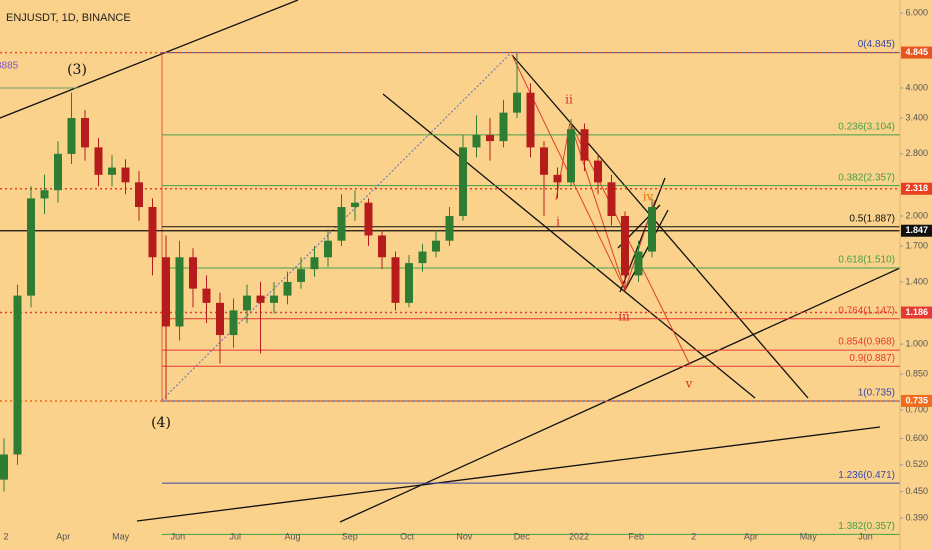 This screenshot has height=550, width=932. What do you see at coordinates (579, 536) in the screenshot?
I see `x-tick-label: 2022` at bounding box center [579, 536].